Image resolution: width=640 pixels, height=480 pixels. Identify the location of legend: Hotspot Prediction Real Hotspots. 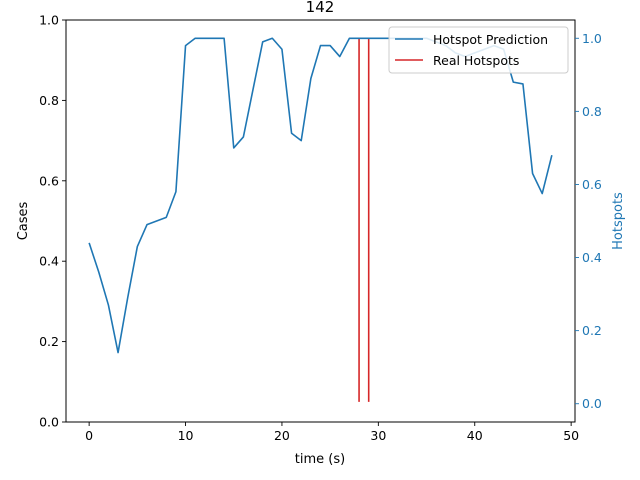
(478, 50).